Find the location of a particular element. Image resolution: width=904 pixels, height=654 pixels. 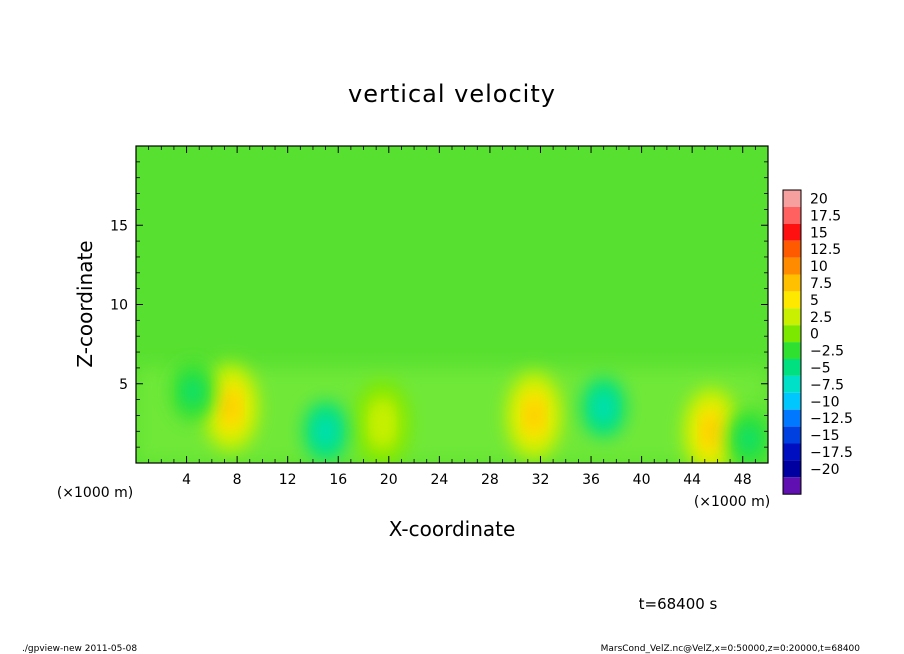

x-axis-label: X-coordinate is located at coordinates (452, 529).